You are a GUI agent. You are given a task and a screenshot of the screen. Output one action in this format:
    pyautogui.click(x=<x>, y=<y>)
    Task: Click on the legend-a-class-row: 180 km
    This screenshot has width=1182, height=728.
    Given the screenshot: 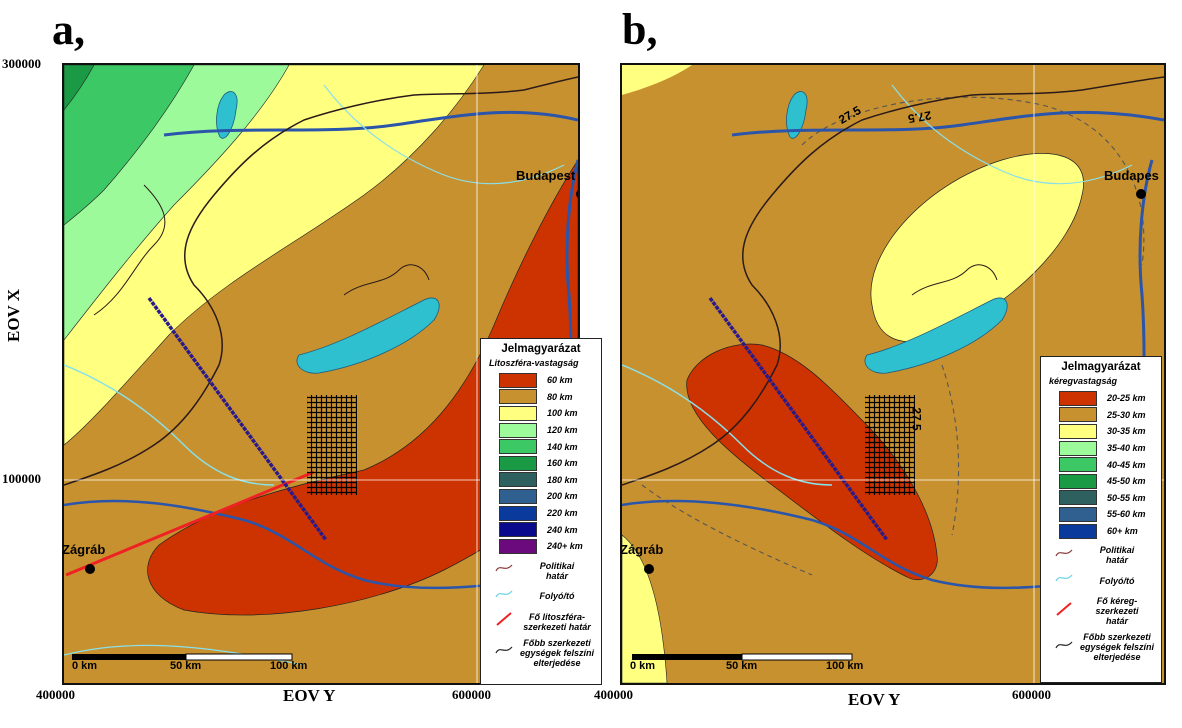 What is the action you would take?
    pyautogui.click(x=541, y=480)
    